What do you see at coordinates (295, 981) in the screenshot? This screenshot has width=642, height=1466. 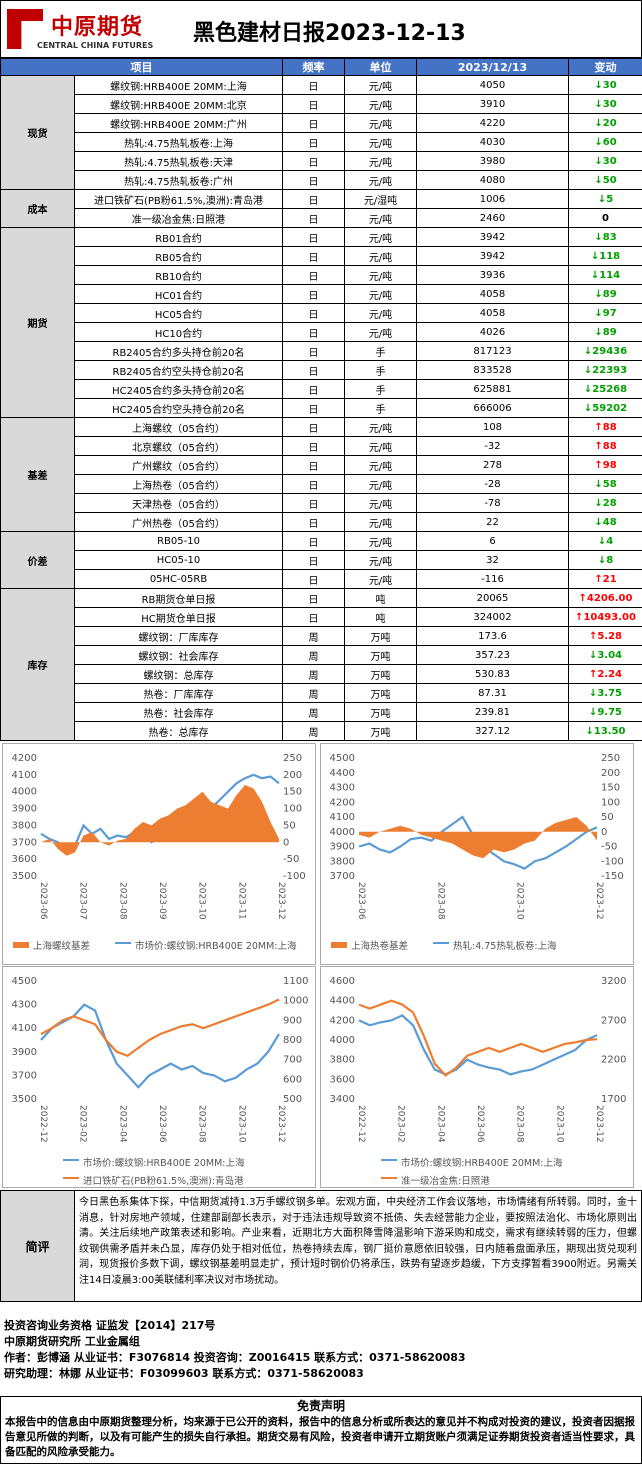 I see `y-tick-right: 1100` at bounding box center [295, 981].